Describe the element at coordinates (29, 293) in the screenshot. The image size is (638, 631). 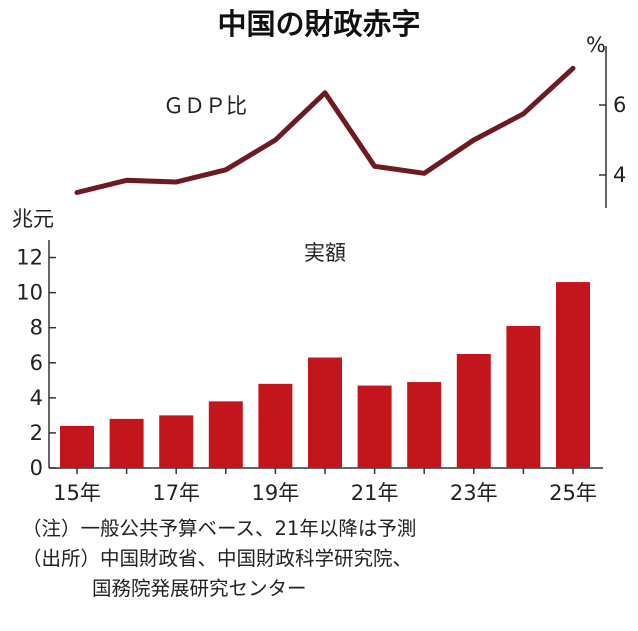
I see `bar-y-tick-label: 10` at that location.